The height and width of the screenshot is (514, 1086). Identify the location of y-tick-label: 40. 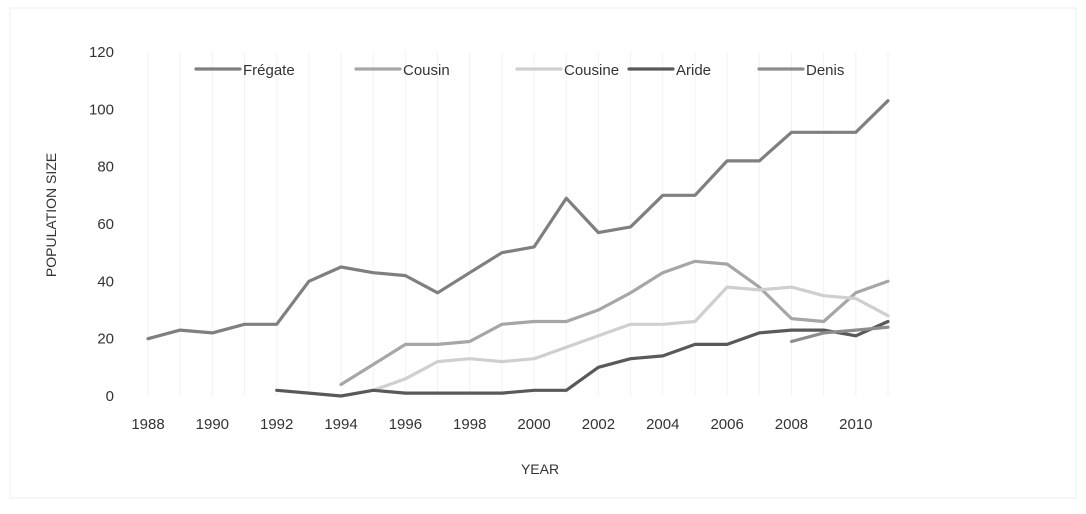
(105, 281).